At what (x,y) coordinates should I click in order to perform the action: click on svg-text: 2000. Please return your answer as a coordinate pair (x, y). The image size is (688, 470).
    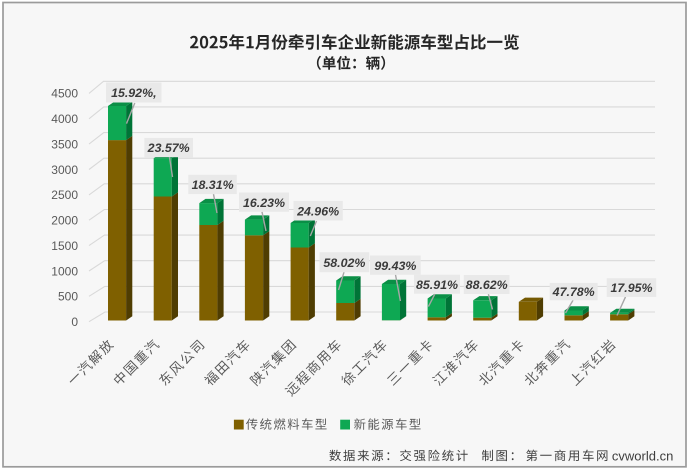
    Looking at the image, I should click on (64, 221).